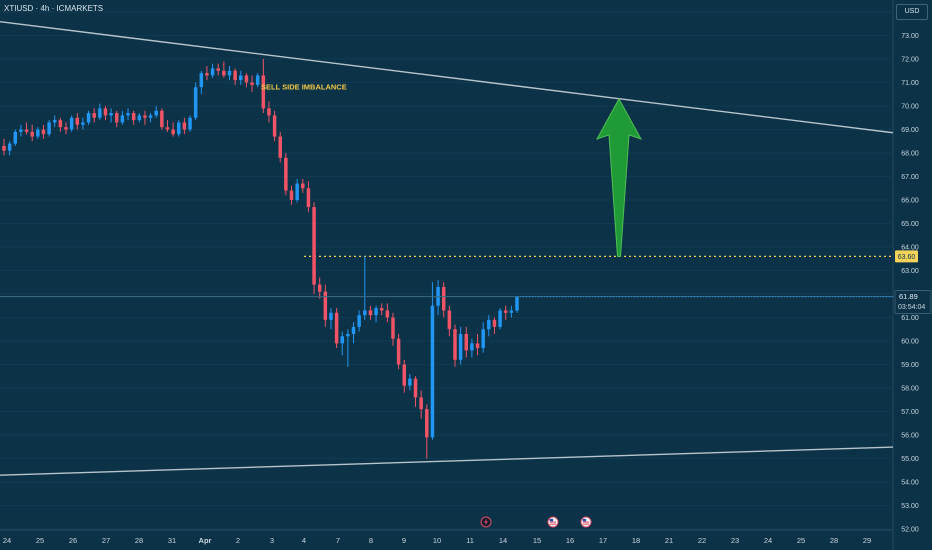  I want to click on flag-canton, so click(551, 520).